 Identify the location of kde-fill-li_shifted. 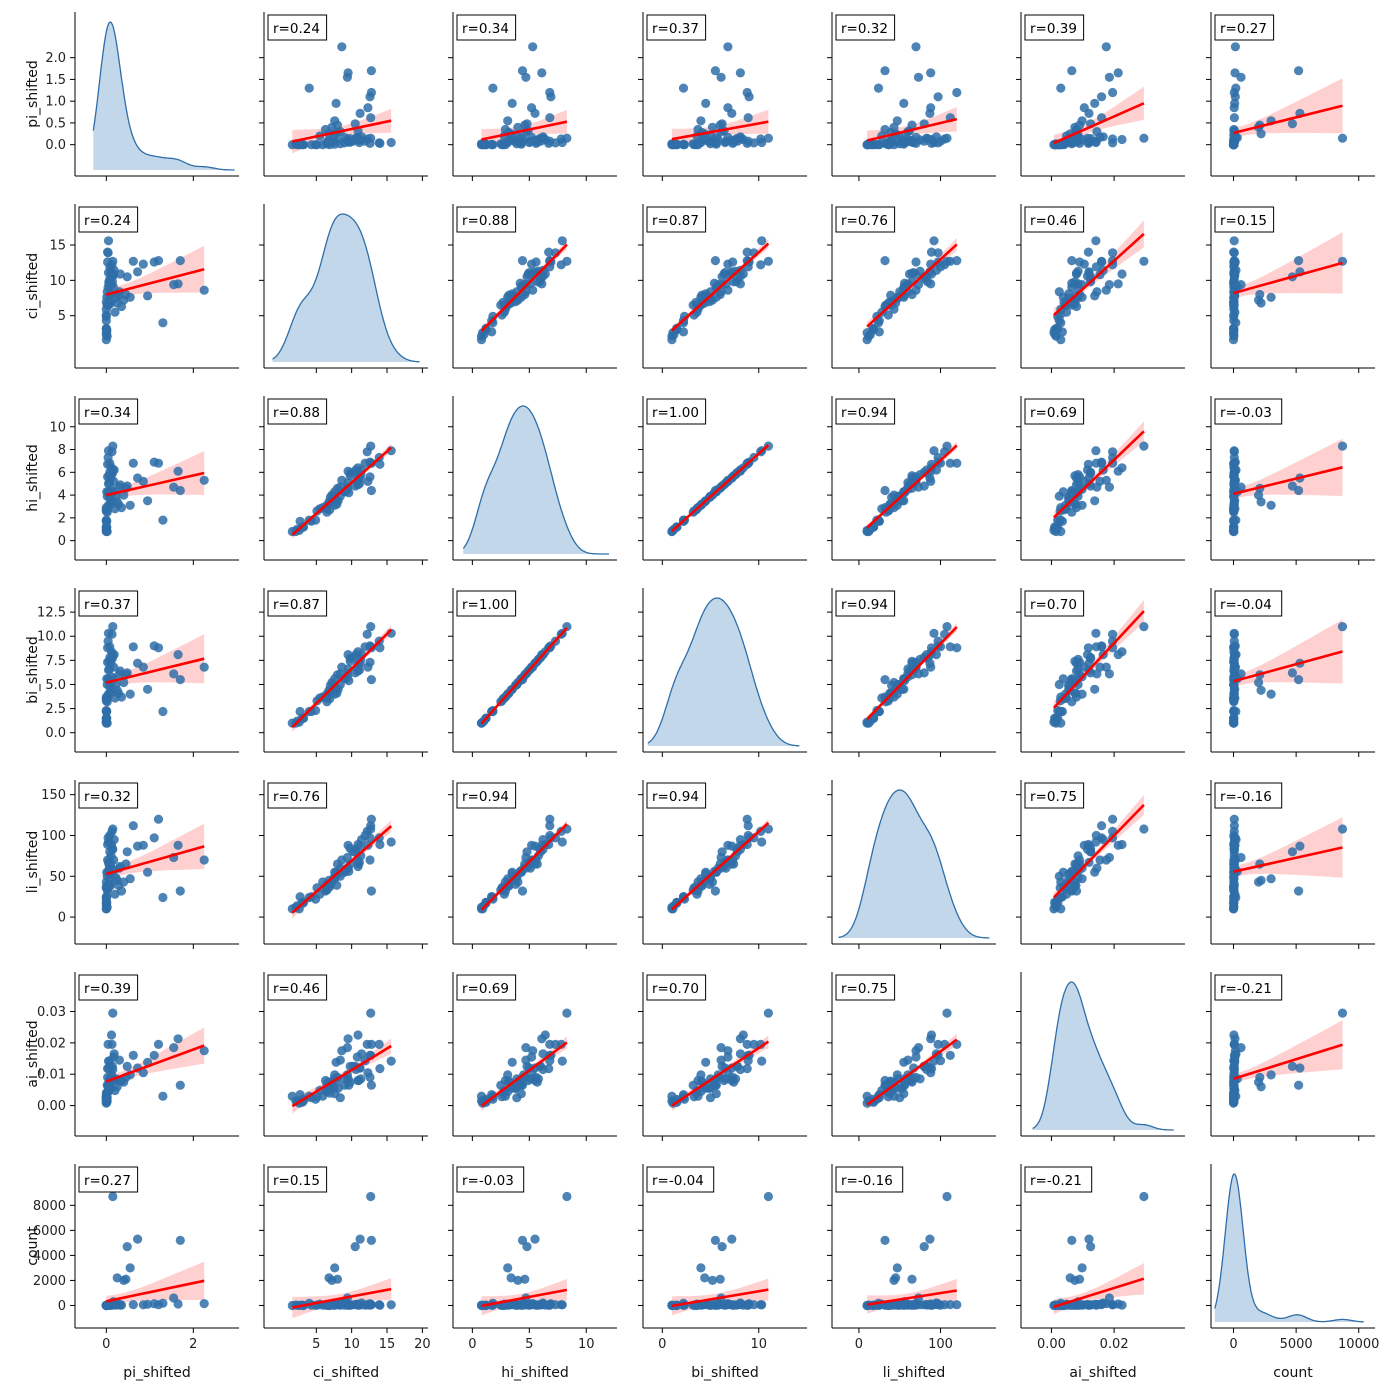
(914, 864).